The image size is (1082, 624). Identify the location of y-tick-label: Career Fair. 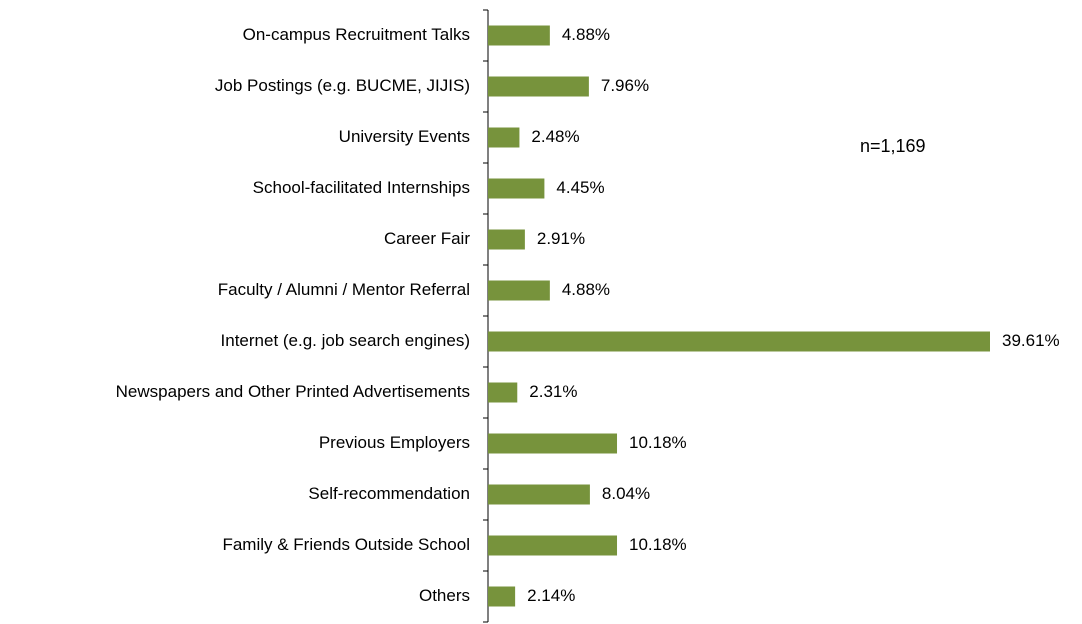
(427, 238).